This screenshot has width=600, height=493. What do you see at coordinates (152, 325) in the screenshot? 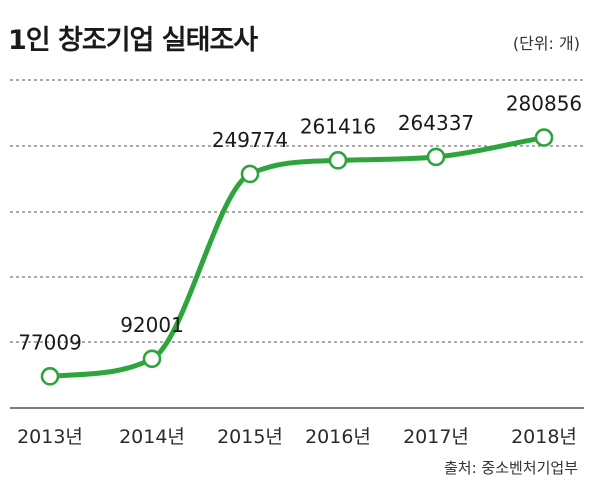
I see `data-label-1: 92001` at bounding box center [152, 325].